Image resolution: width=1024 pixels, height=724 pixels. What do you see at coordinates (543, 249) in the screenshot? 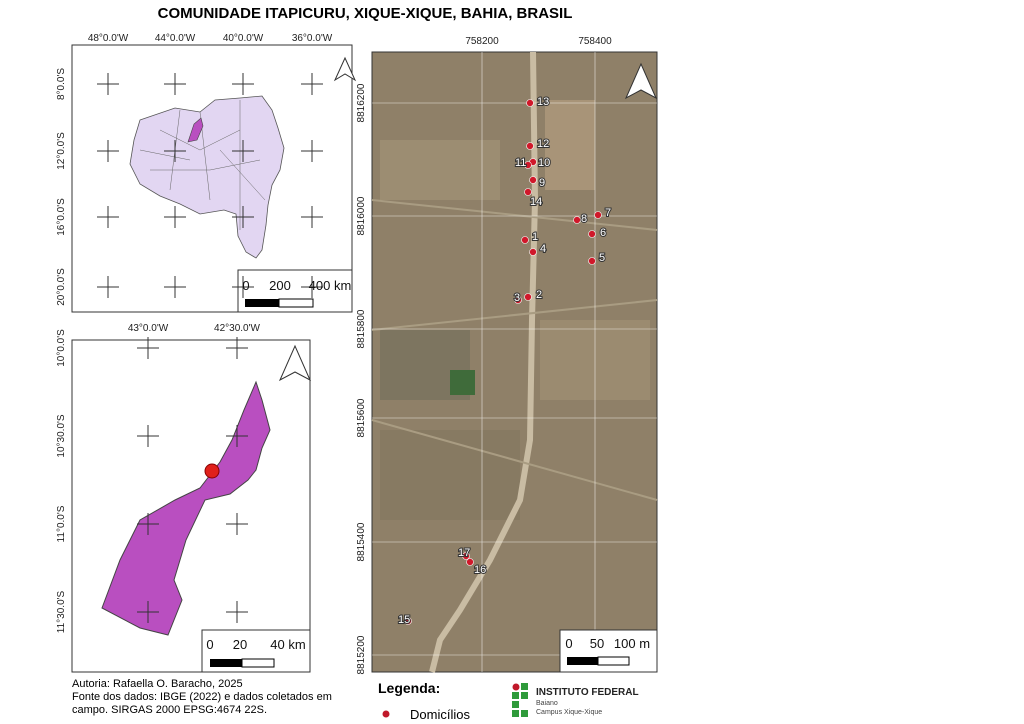
I see `point-label: 4` at bounding box center [543, 249].